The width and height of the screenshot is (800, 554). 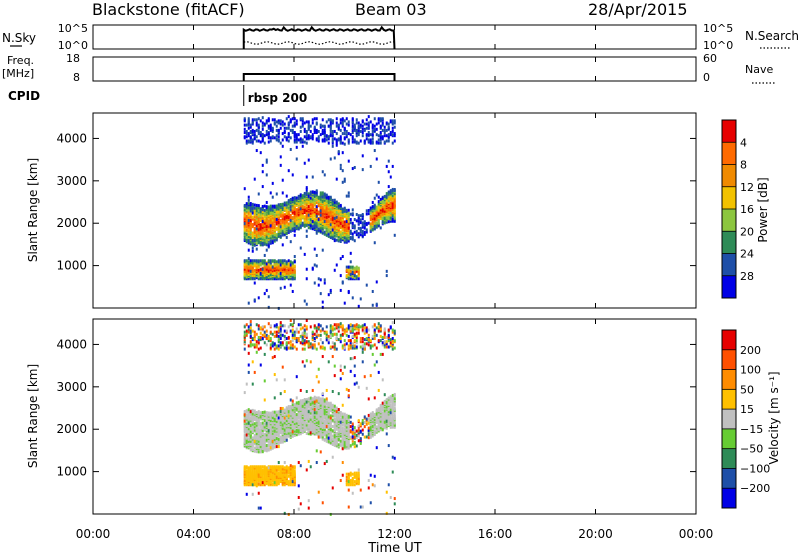 What do you see at coordinates (18, 73) in the screenshot?
I see `freq-unit-label: [MHz]` at bounding box center [18, 73].